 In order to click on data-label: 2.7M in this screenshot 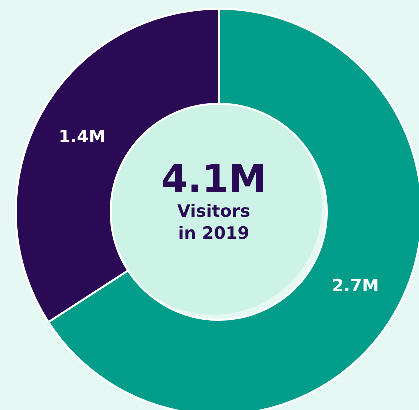, I will do `click(356, 286)`.